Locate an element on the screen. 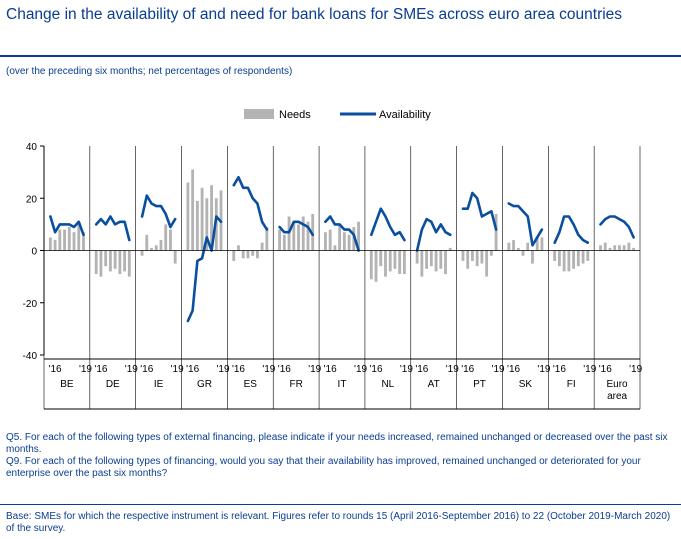 The height and width of the screenshot is (539, 681). legend-needs-label: Needs is located at coordinates (295, 115).